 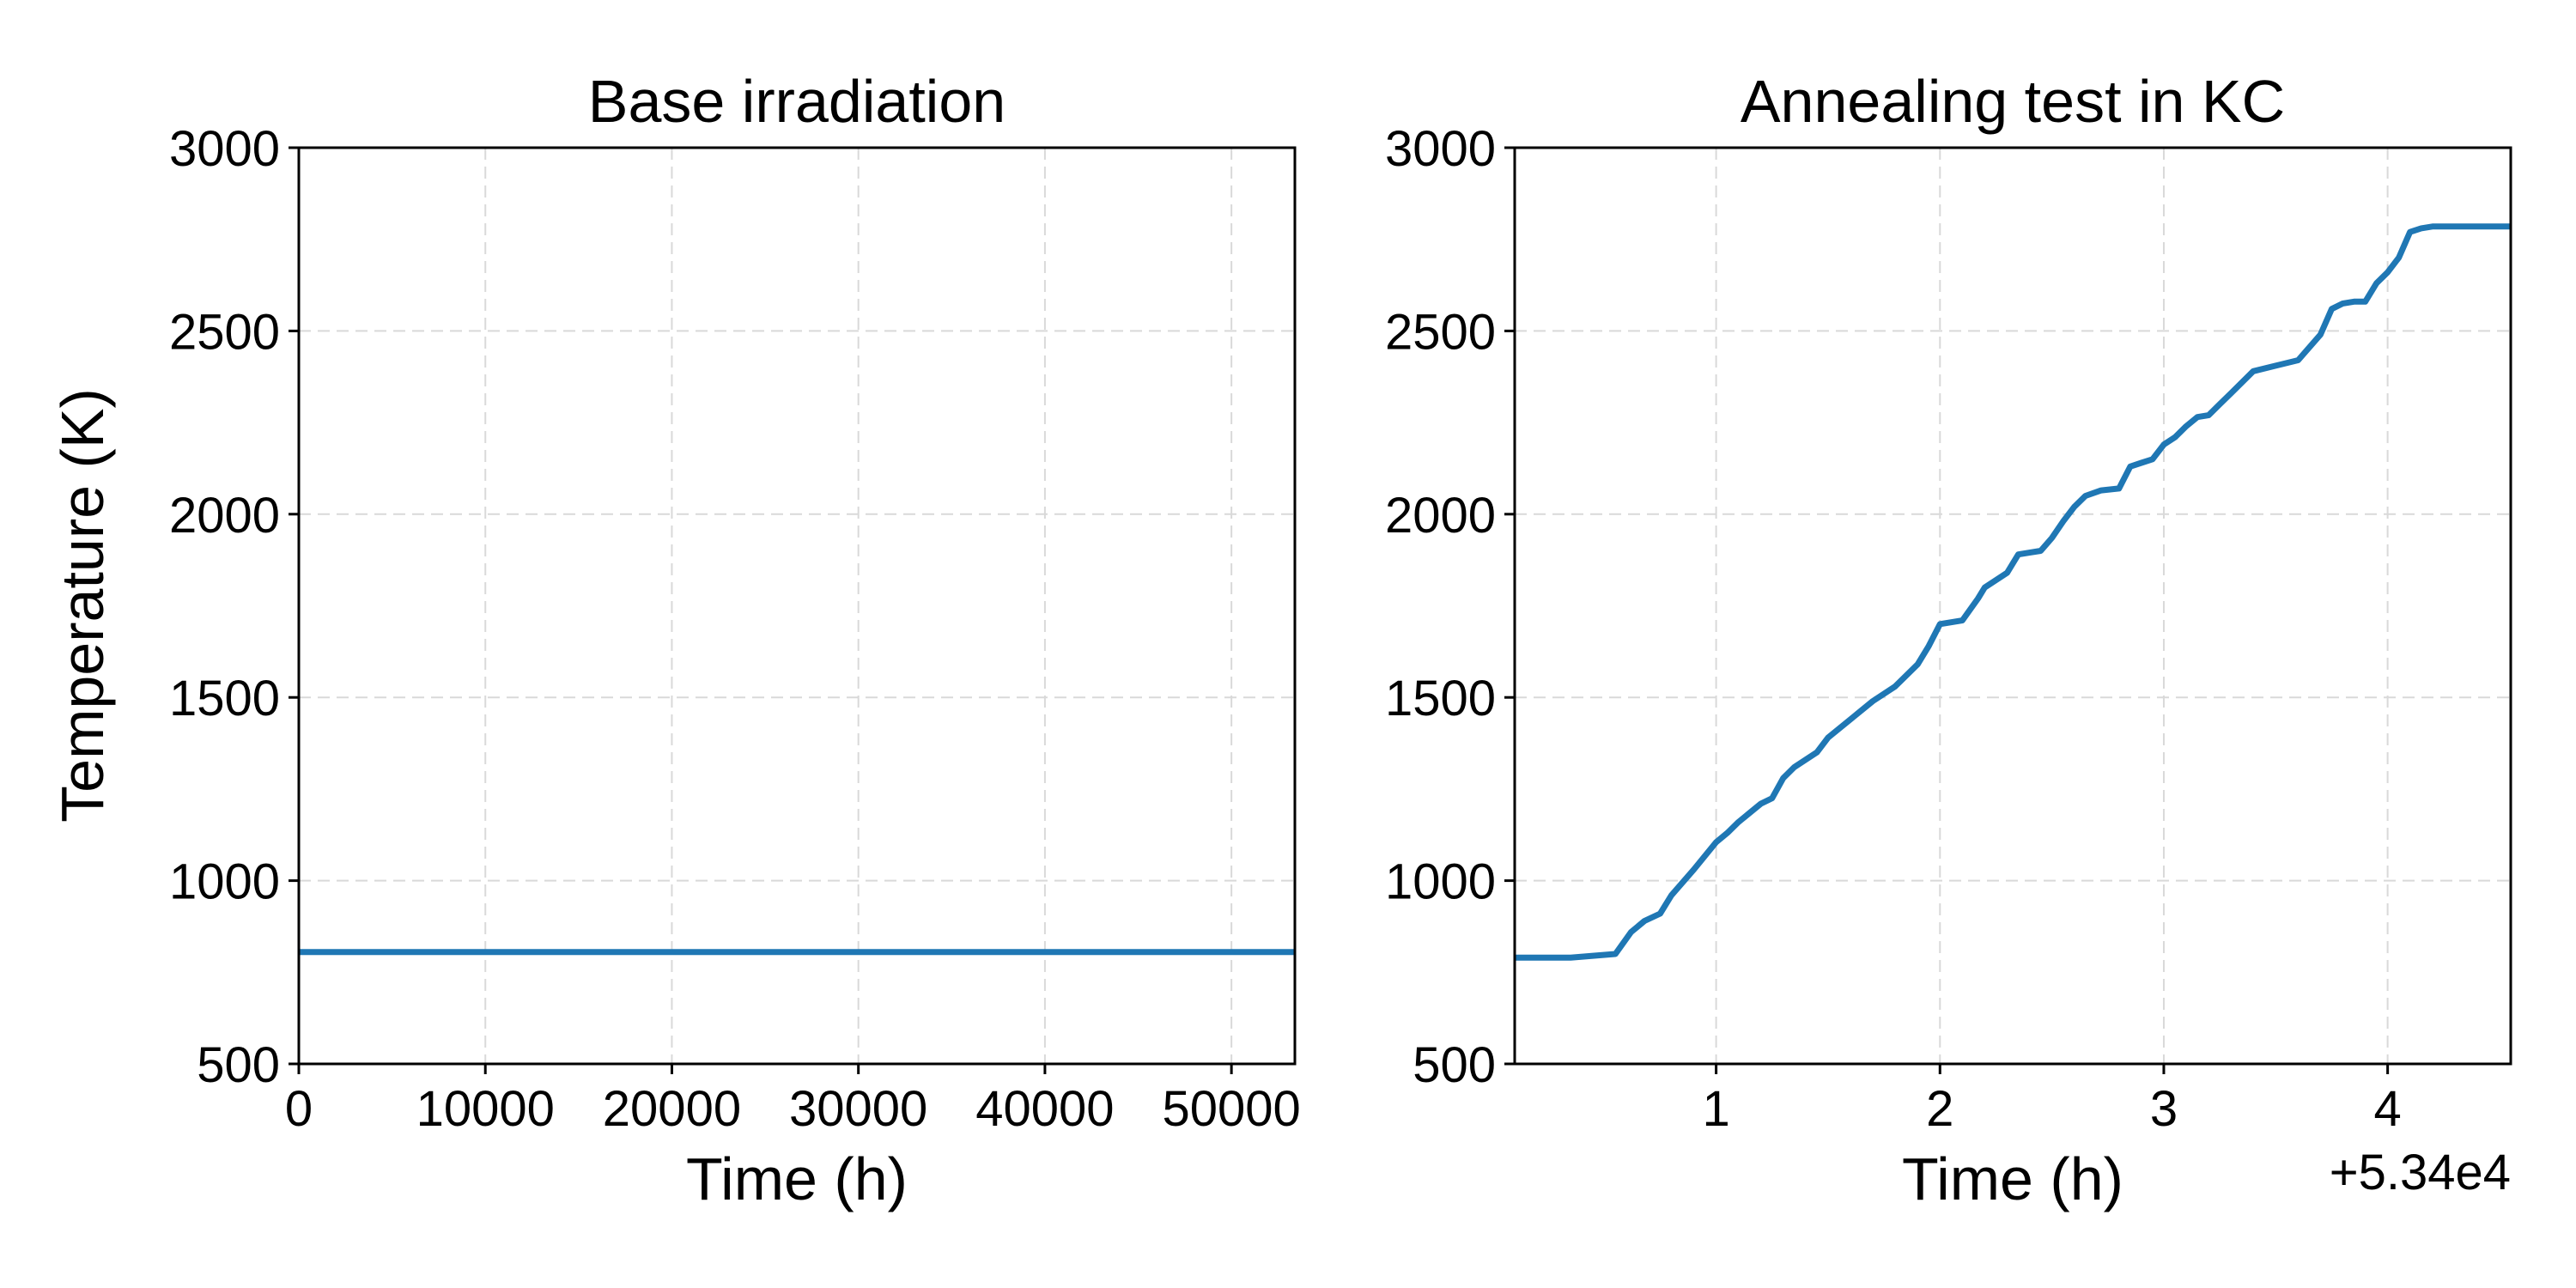 What do you see at coordinates (1939, 1109) in the screenshot?
I see `x-tick-label: 2` at bounding box center [1939, 1109].